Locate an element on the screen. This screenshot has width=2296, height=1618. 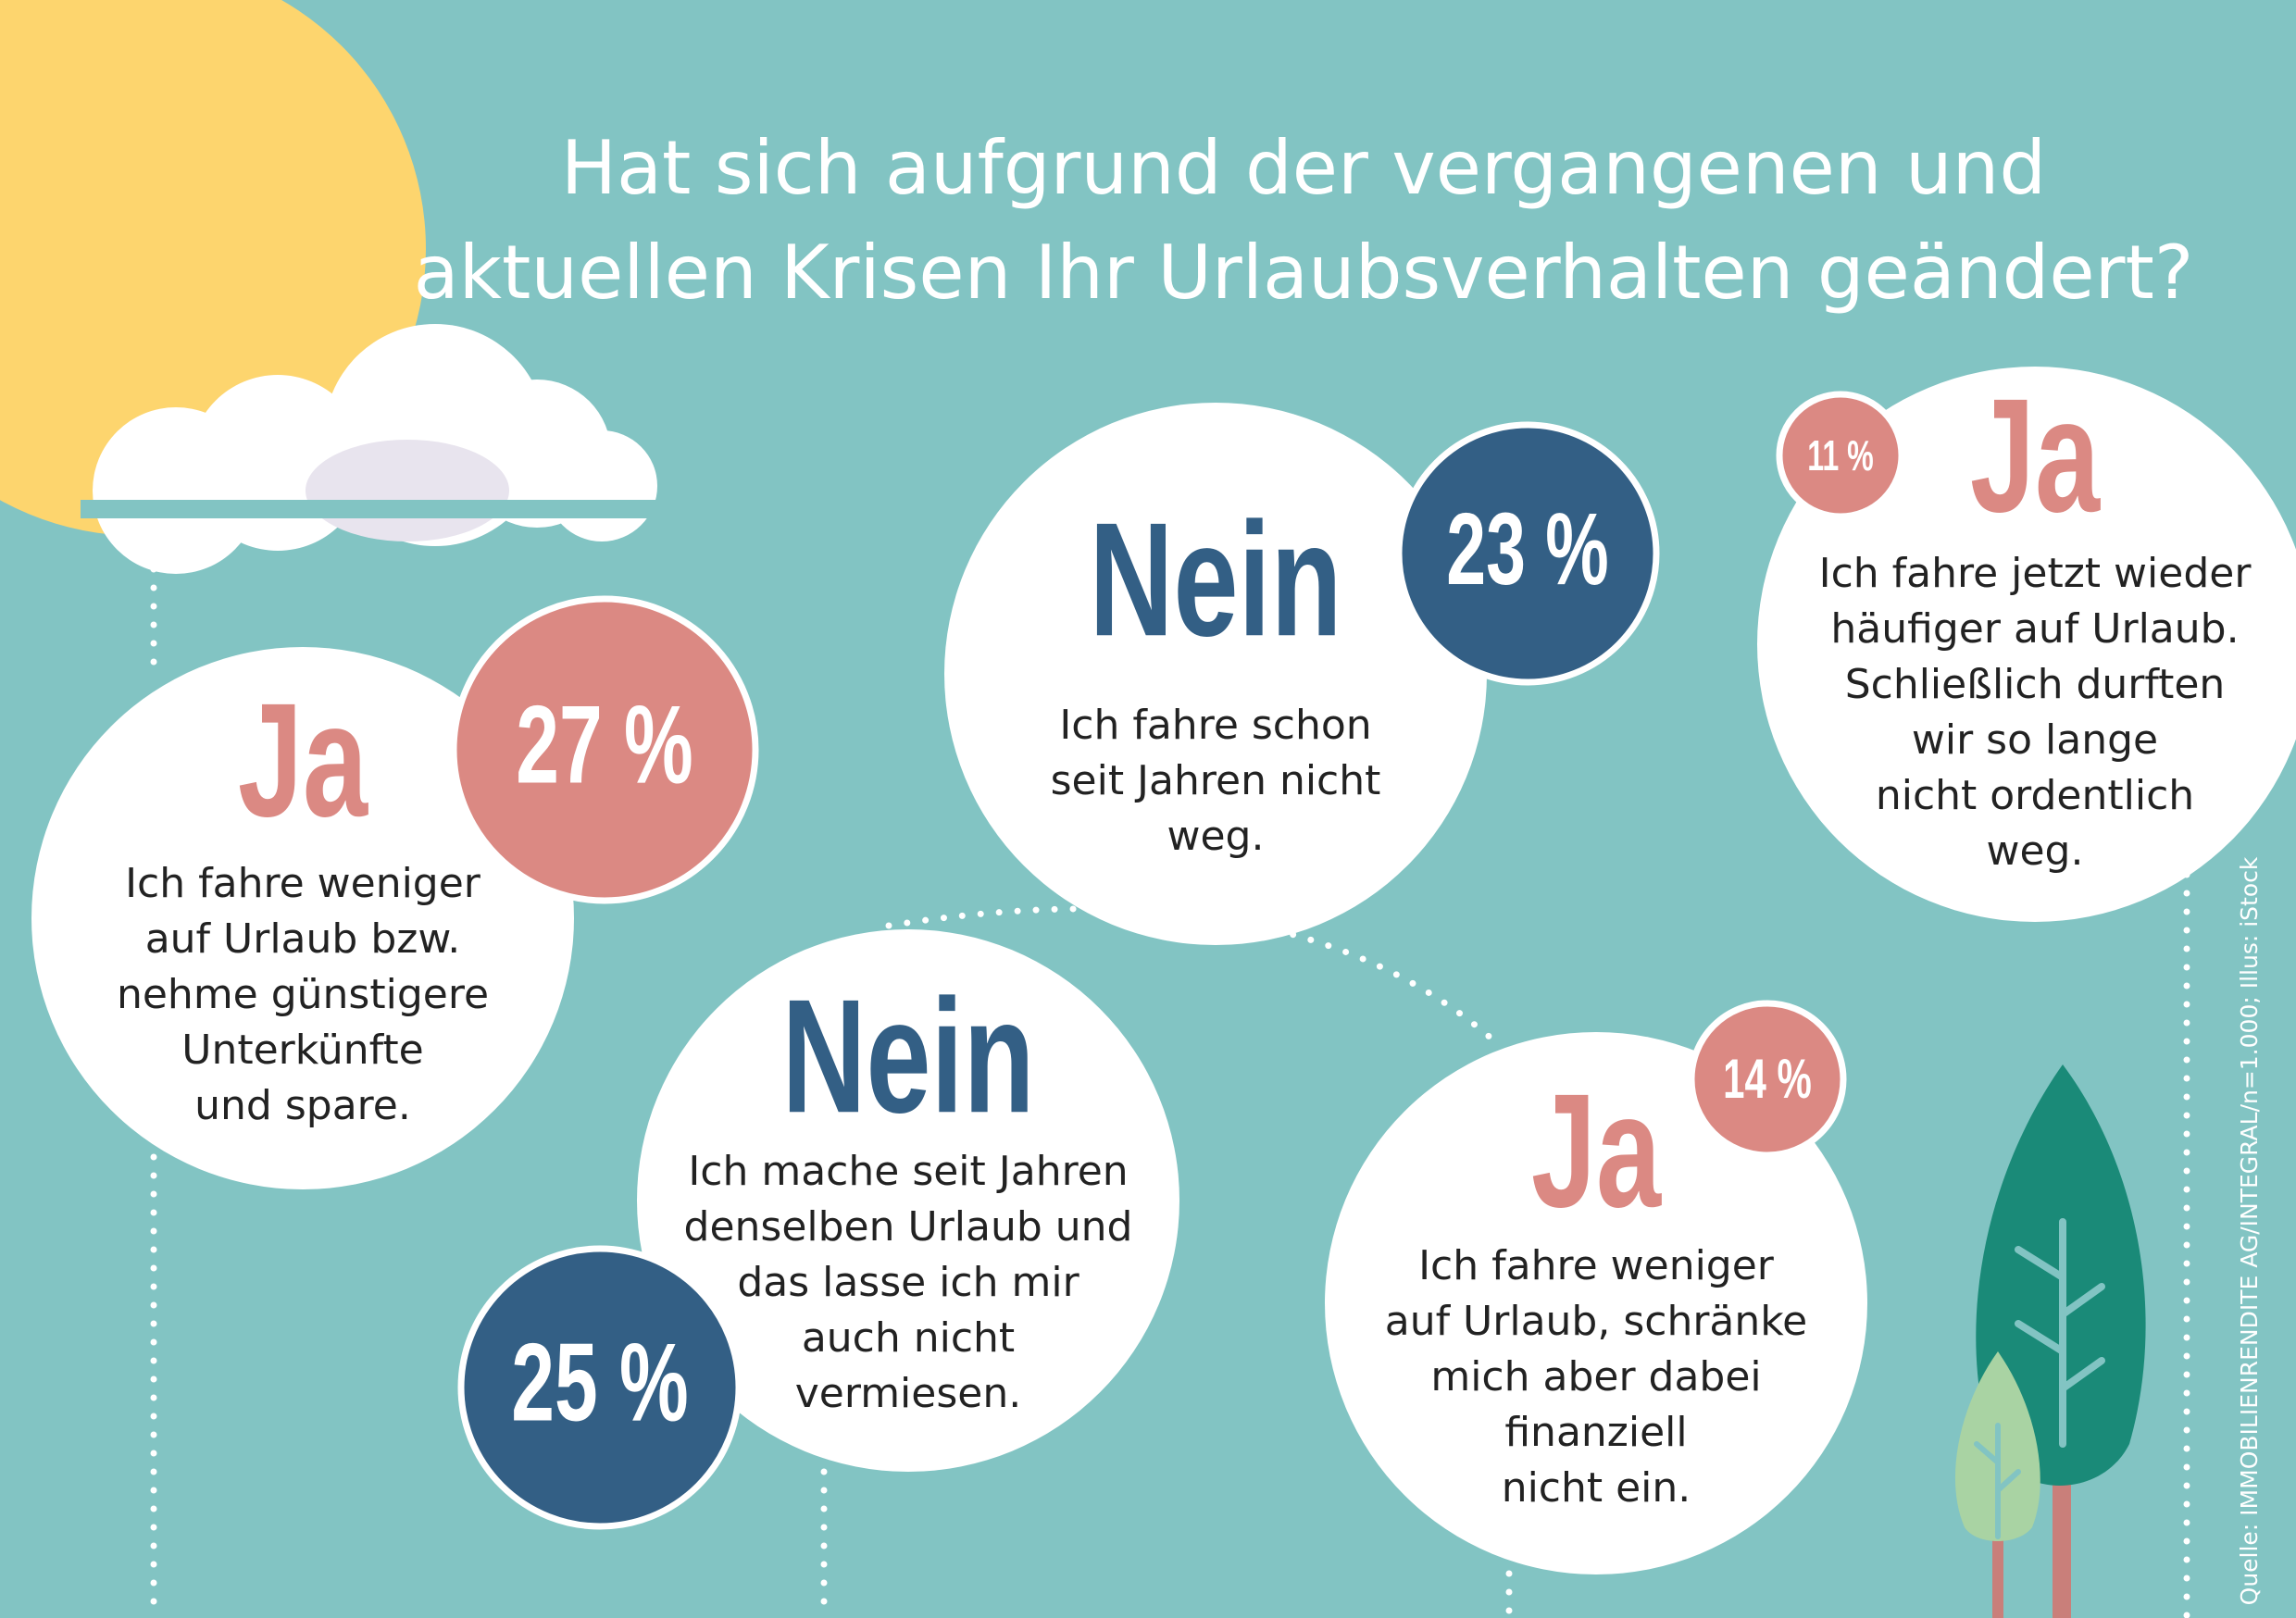
percent: 25 % is located at coordinates (599, 1382).